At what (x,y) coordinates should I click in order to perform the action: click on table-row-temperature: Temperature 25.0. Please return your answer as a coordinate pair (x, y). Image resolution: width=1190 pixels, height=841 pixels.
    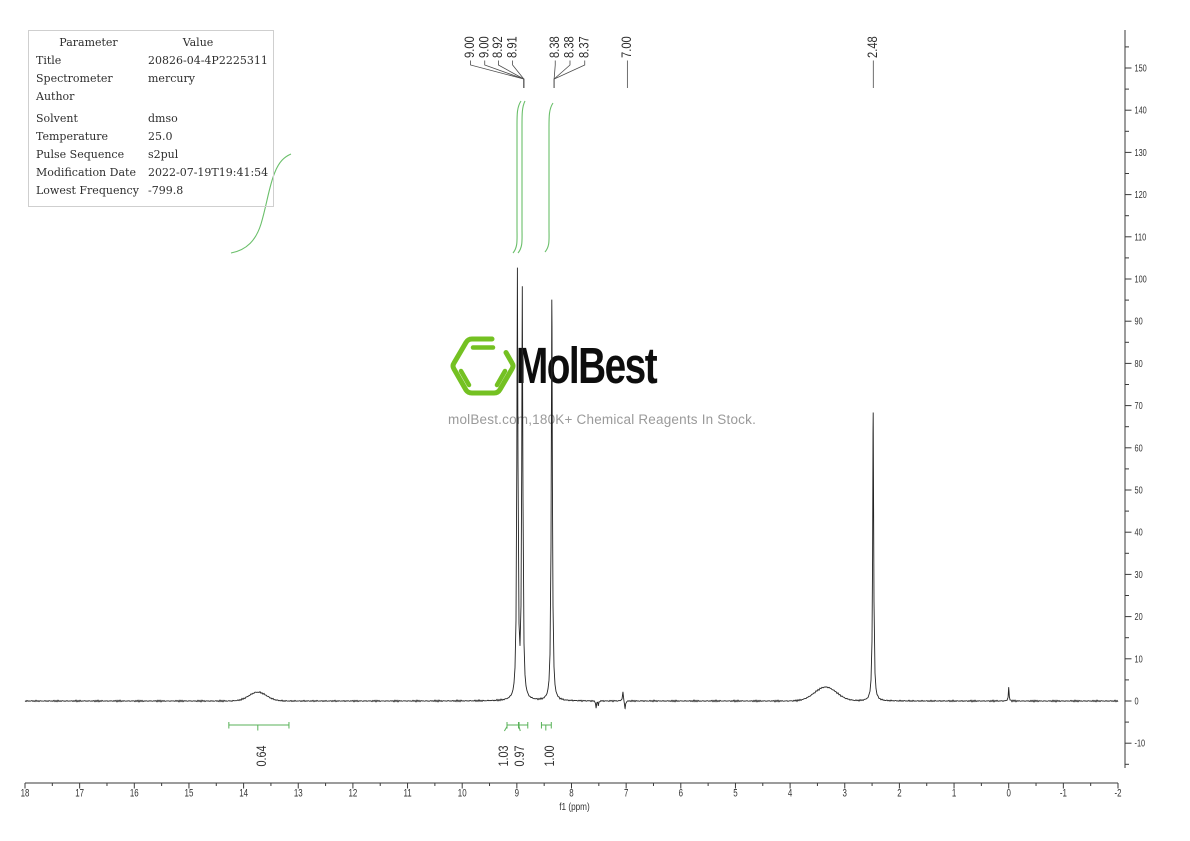
    Looking at the image, I should click on (151, 137).